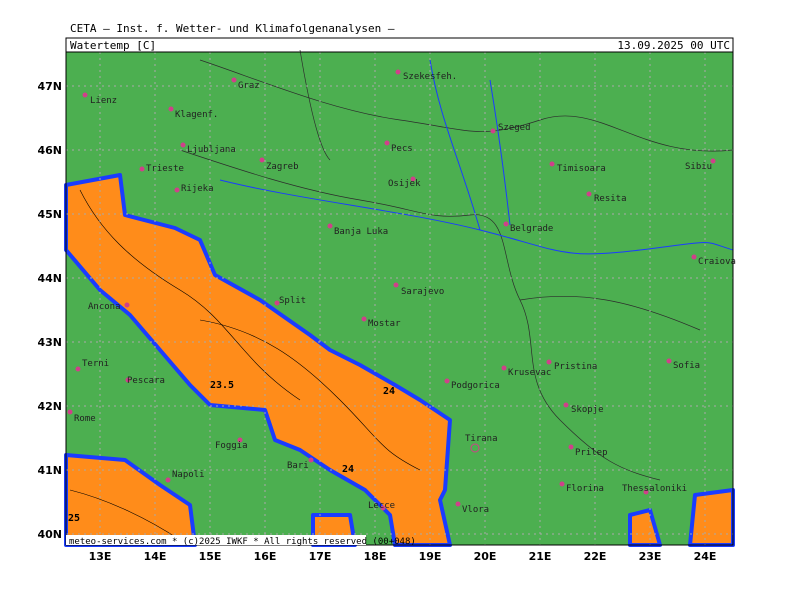 Image resolution: width=800 pixels, height=600 pixels. What do you see at coordinates (575, 367) in the screenshot?
I see `city-label: Pristina` at bounding box center [575, 367].